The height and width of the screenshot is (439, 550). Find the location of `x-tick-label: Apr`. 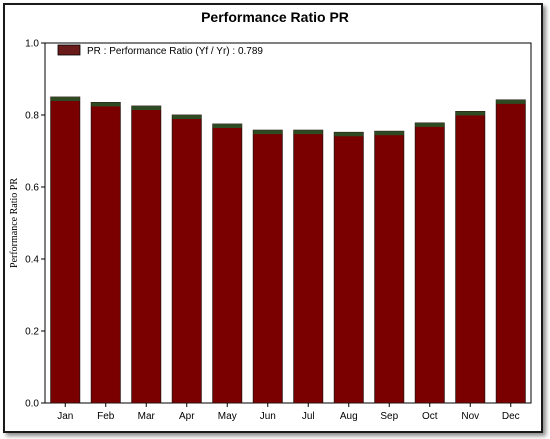

x-tick-label: Apr is located at coordinates (187, 416).